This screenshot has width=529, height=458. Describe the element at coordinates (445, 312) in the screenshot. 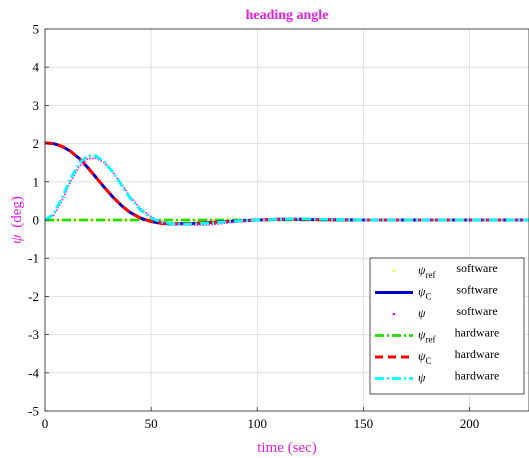

I see `legend-entry: ψ software` at that location.